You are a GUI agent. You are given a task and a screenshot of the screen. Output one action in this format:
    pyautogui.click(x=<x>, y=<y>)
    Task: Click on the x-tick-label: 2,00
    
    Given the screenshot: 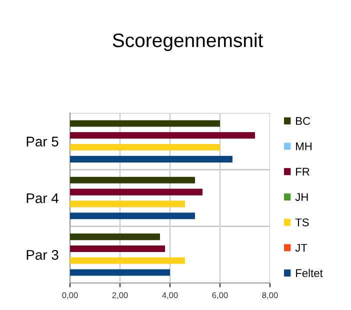 What is the action you would take?
    pyautogui.click(x=120, y=296)
    